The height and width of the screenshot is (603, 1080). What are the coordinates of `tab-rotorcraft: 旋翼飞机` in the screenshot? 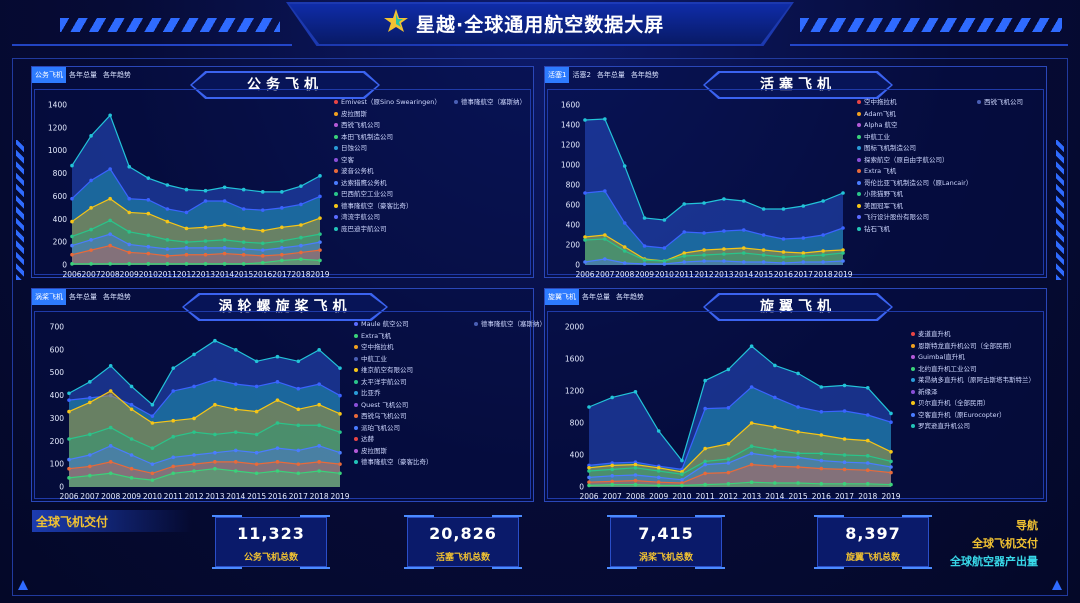 It's located at (562, 297).